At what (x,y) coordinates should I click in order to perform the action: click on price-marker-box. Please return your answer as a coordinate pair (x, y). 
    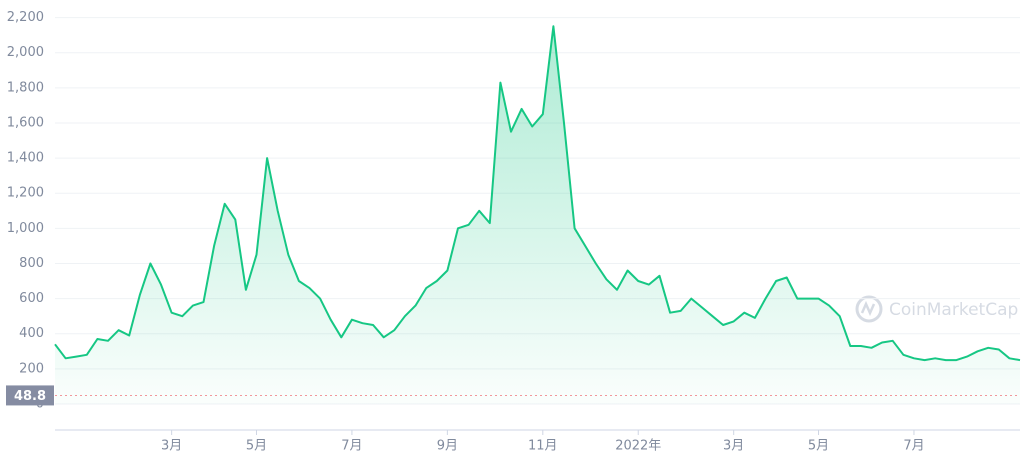
    Looking at the image, I should click on (30, 395).